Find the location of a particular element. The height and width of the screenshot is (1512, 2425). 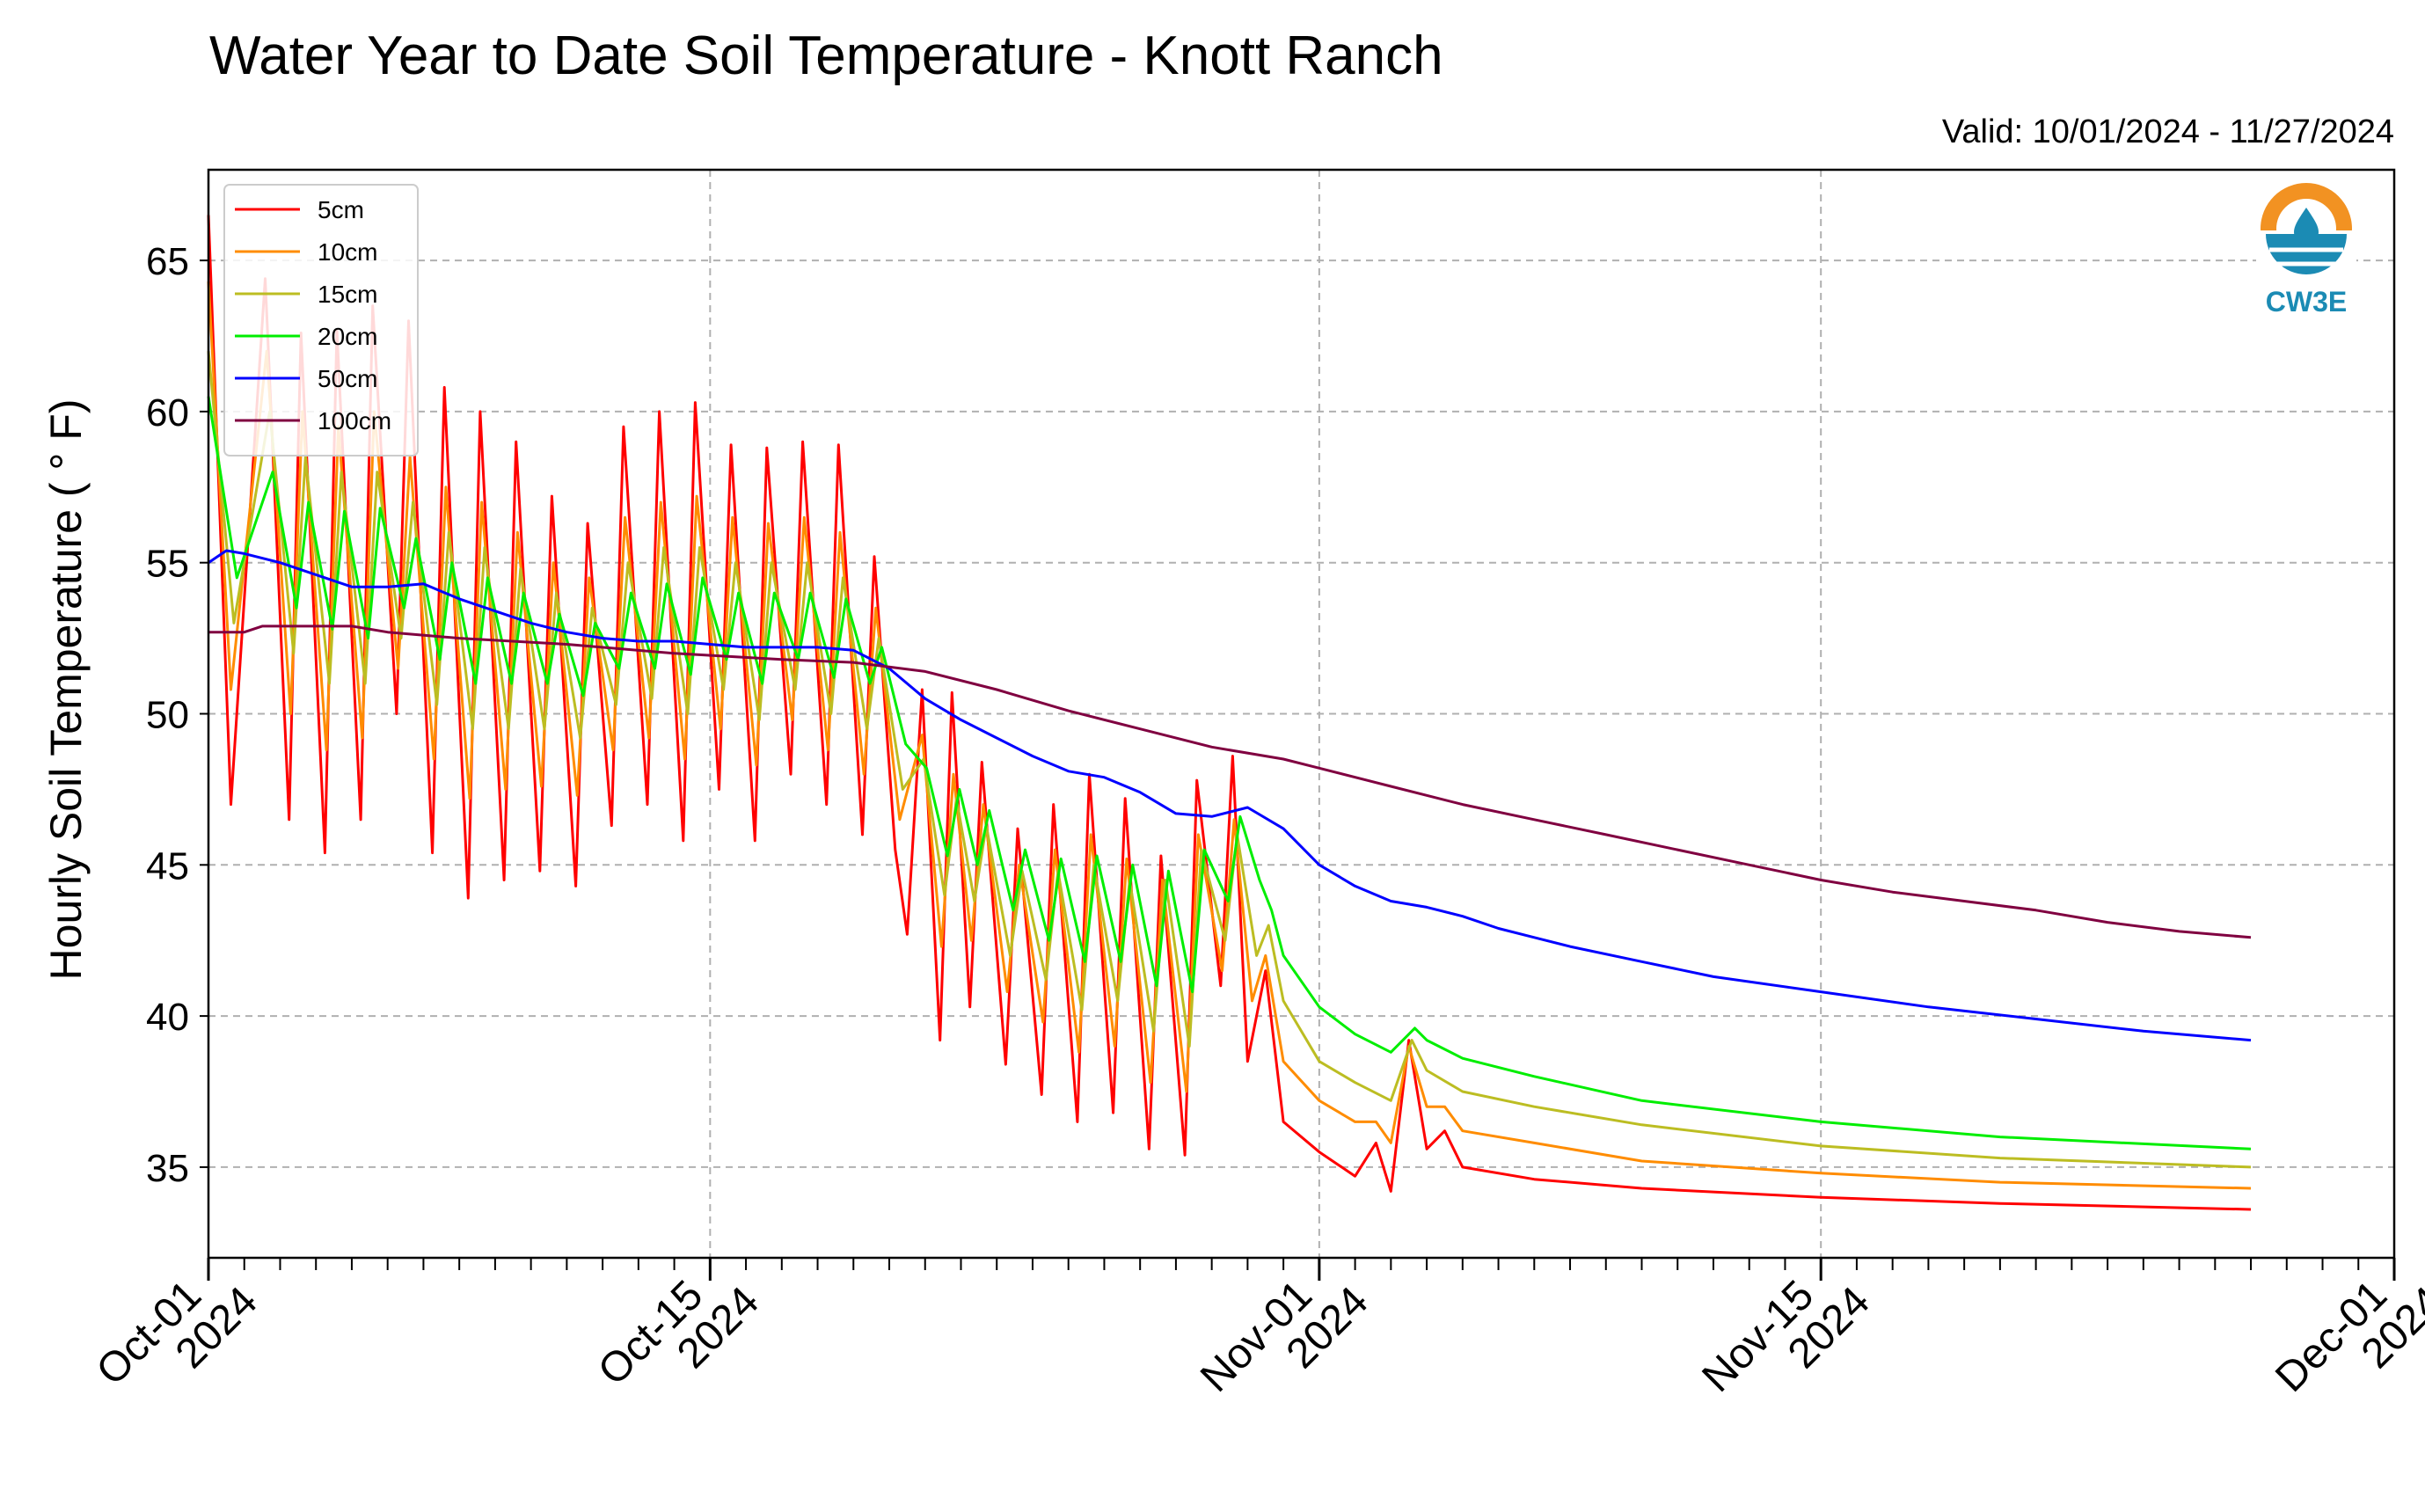

y-tick-label: 60 is located at coordinates (167, 413).